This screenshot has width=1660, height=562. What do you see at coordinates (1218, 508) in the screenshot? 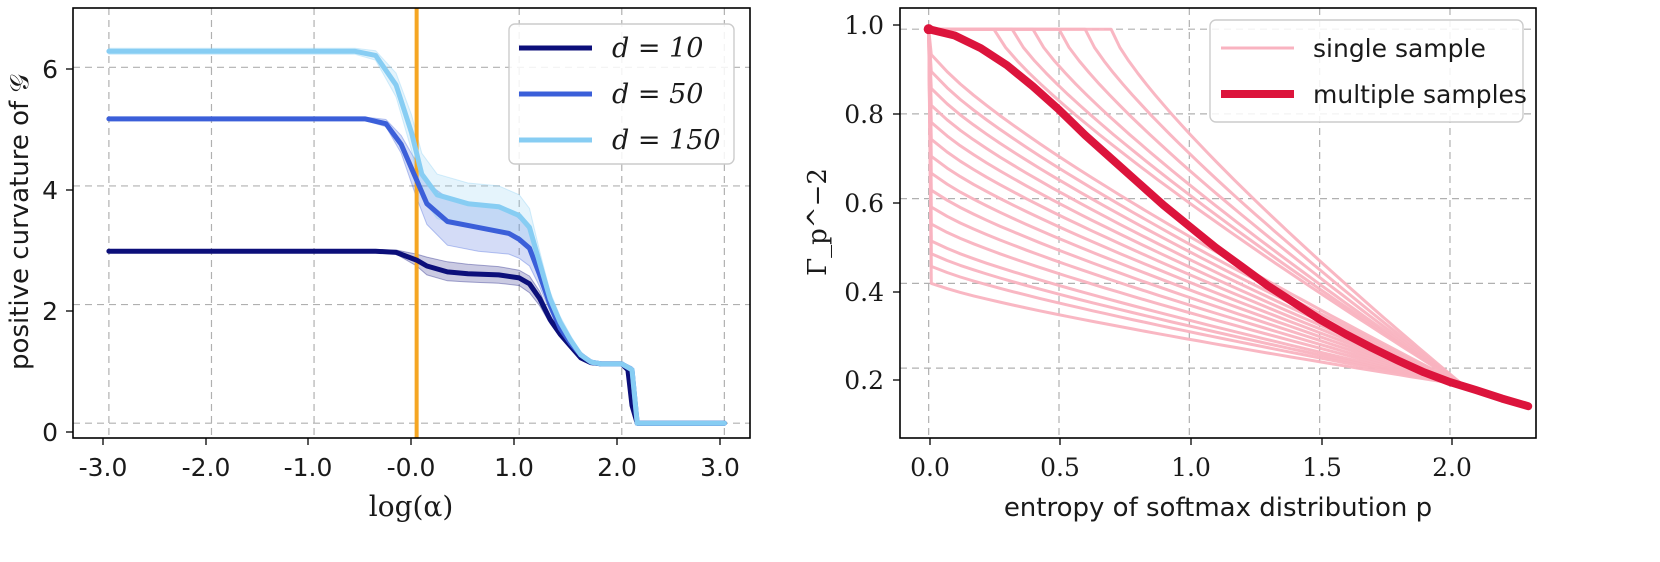
I see `right-x-axis-label: entropy of softmax distribution p` at bounding box center [1218, 508].